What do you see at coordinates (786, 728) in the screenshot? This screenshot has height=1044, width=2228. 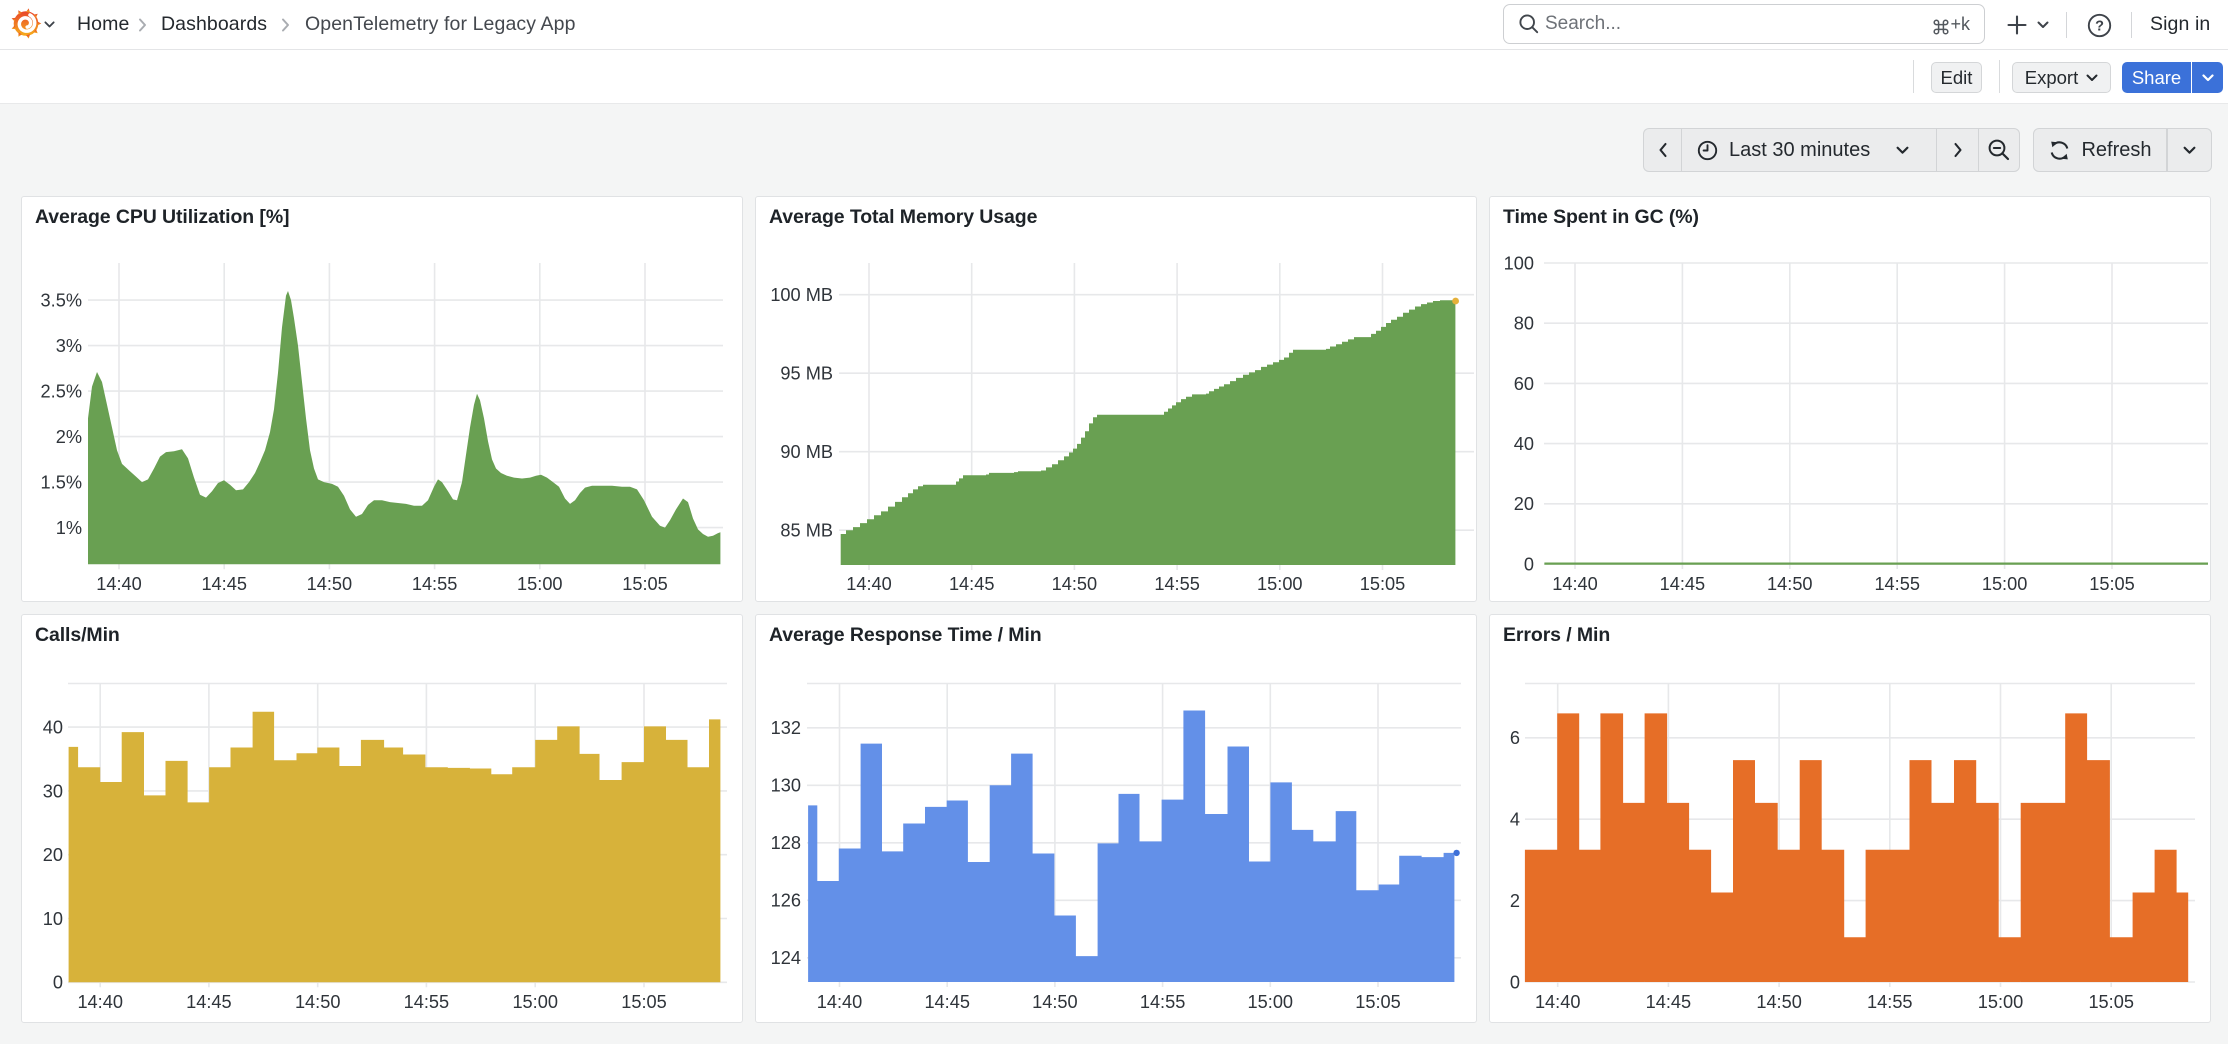 I see `svg-text: 132` at bounding box center [786, 728].